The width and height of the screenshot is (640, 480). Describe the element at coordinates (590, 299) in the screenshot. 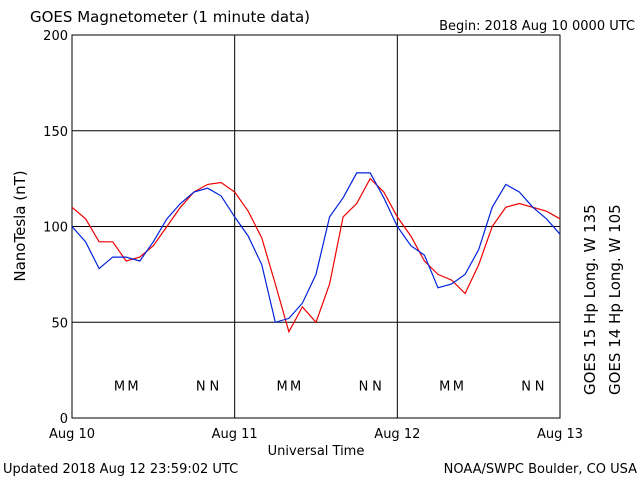

I see `legend-entry: GOES 15 Hp Long. W 135` at that location.